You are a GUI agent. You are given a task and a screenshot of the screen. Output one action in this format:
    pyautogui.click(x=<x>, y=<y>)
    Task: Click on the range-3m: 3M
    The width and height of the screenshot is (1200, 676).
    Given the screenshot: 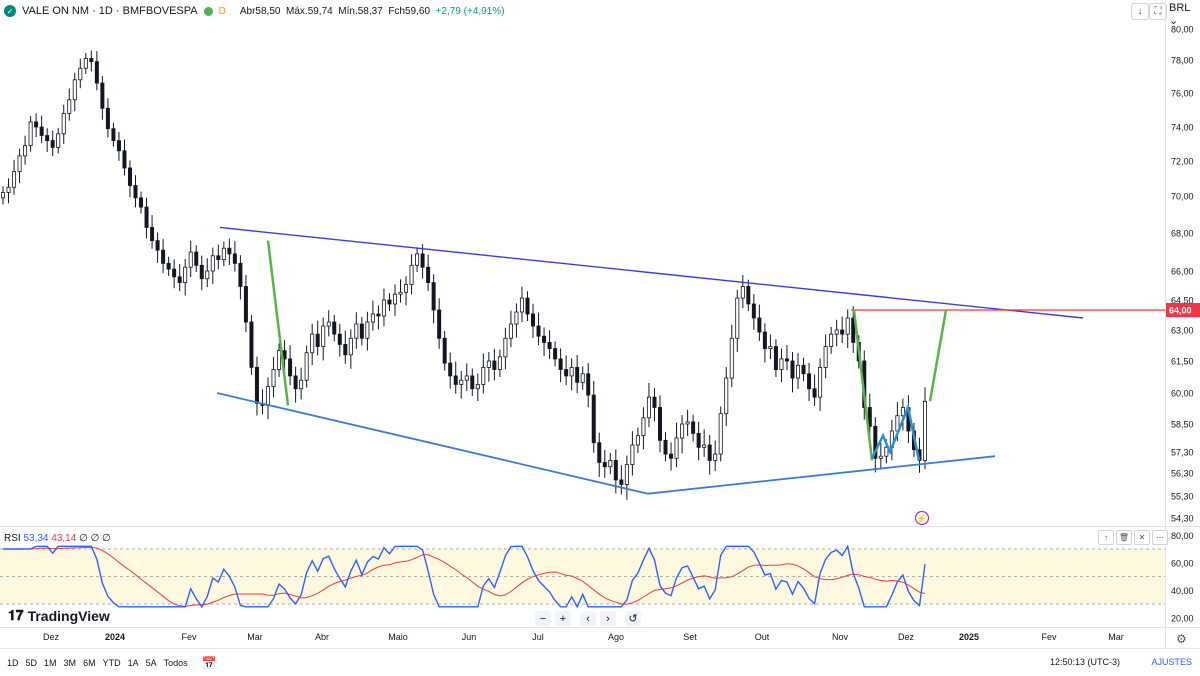 What is the action you would take?
    pyautogui.click(x=70, y=662)
    